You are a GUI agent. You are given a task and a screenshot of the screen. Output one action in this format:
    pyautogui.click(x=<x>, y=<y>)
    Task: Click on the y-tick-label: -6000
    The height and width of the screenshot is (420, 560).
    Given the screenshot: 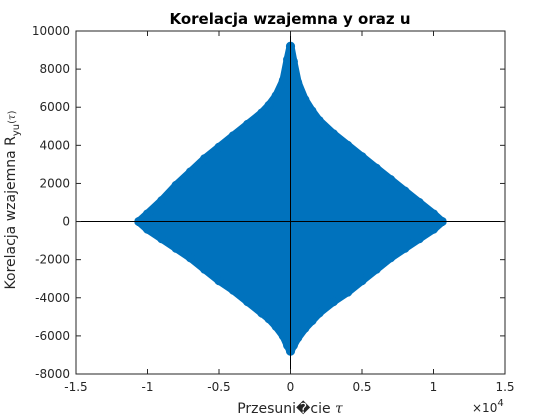 What is the action you would take?
    pyautogui.click(x=52, y=336)
    